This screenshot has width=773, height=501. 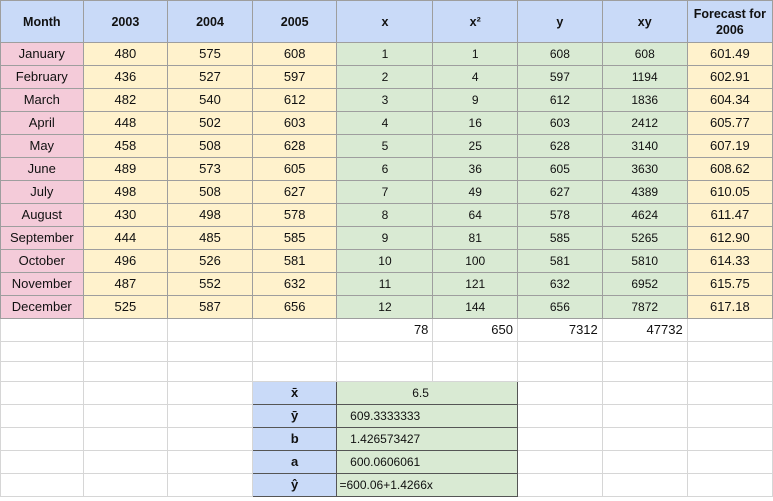 What do you see at coordinates (385, 261) in the screenshot?
I see `cell-x: 10` at bounding box center [385, 261].